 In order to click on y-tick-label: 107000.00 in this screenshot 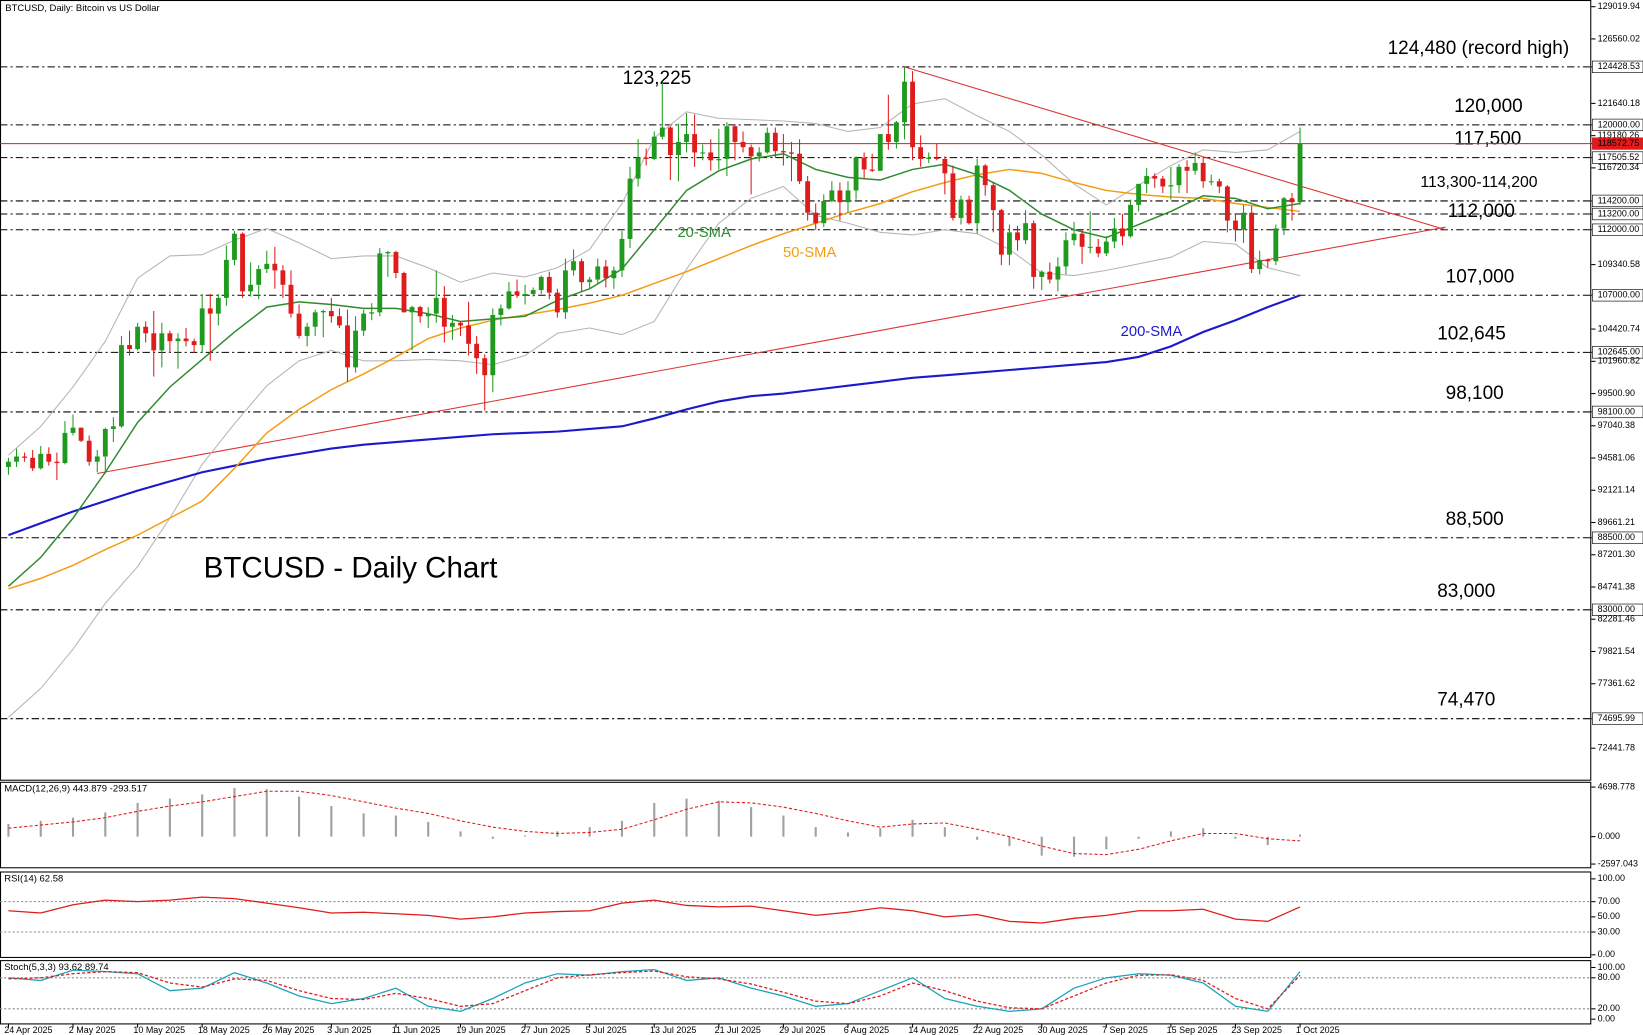, I will do `click(1619, 295)`.